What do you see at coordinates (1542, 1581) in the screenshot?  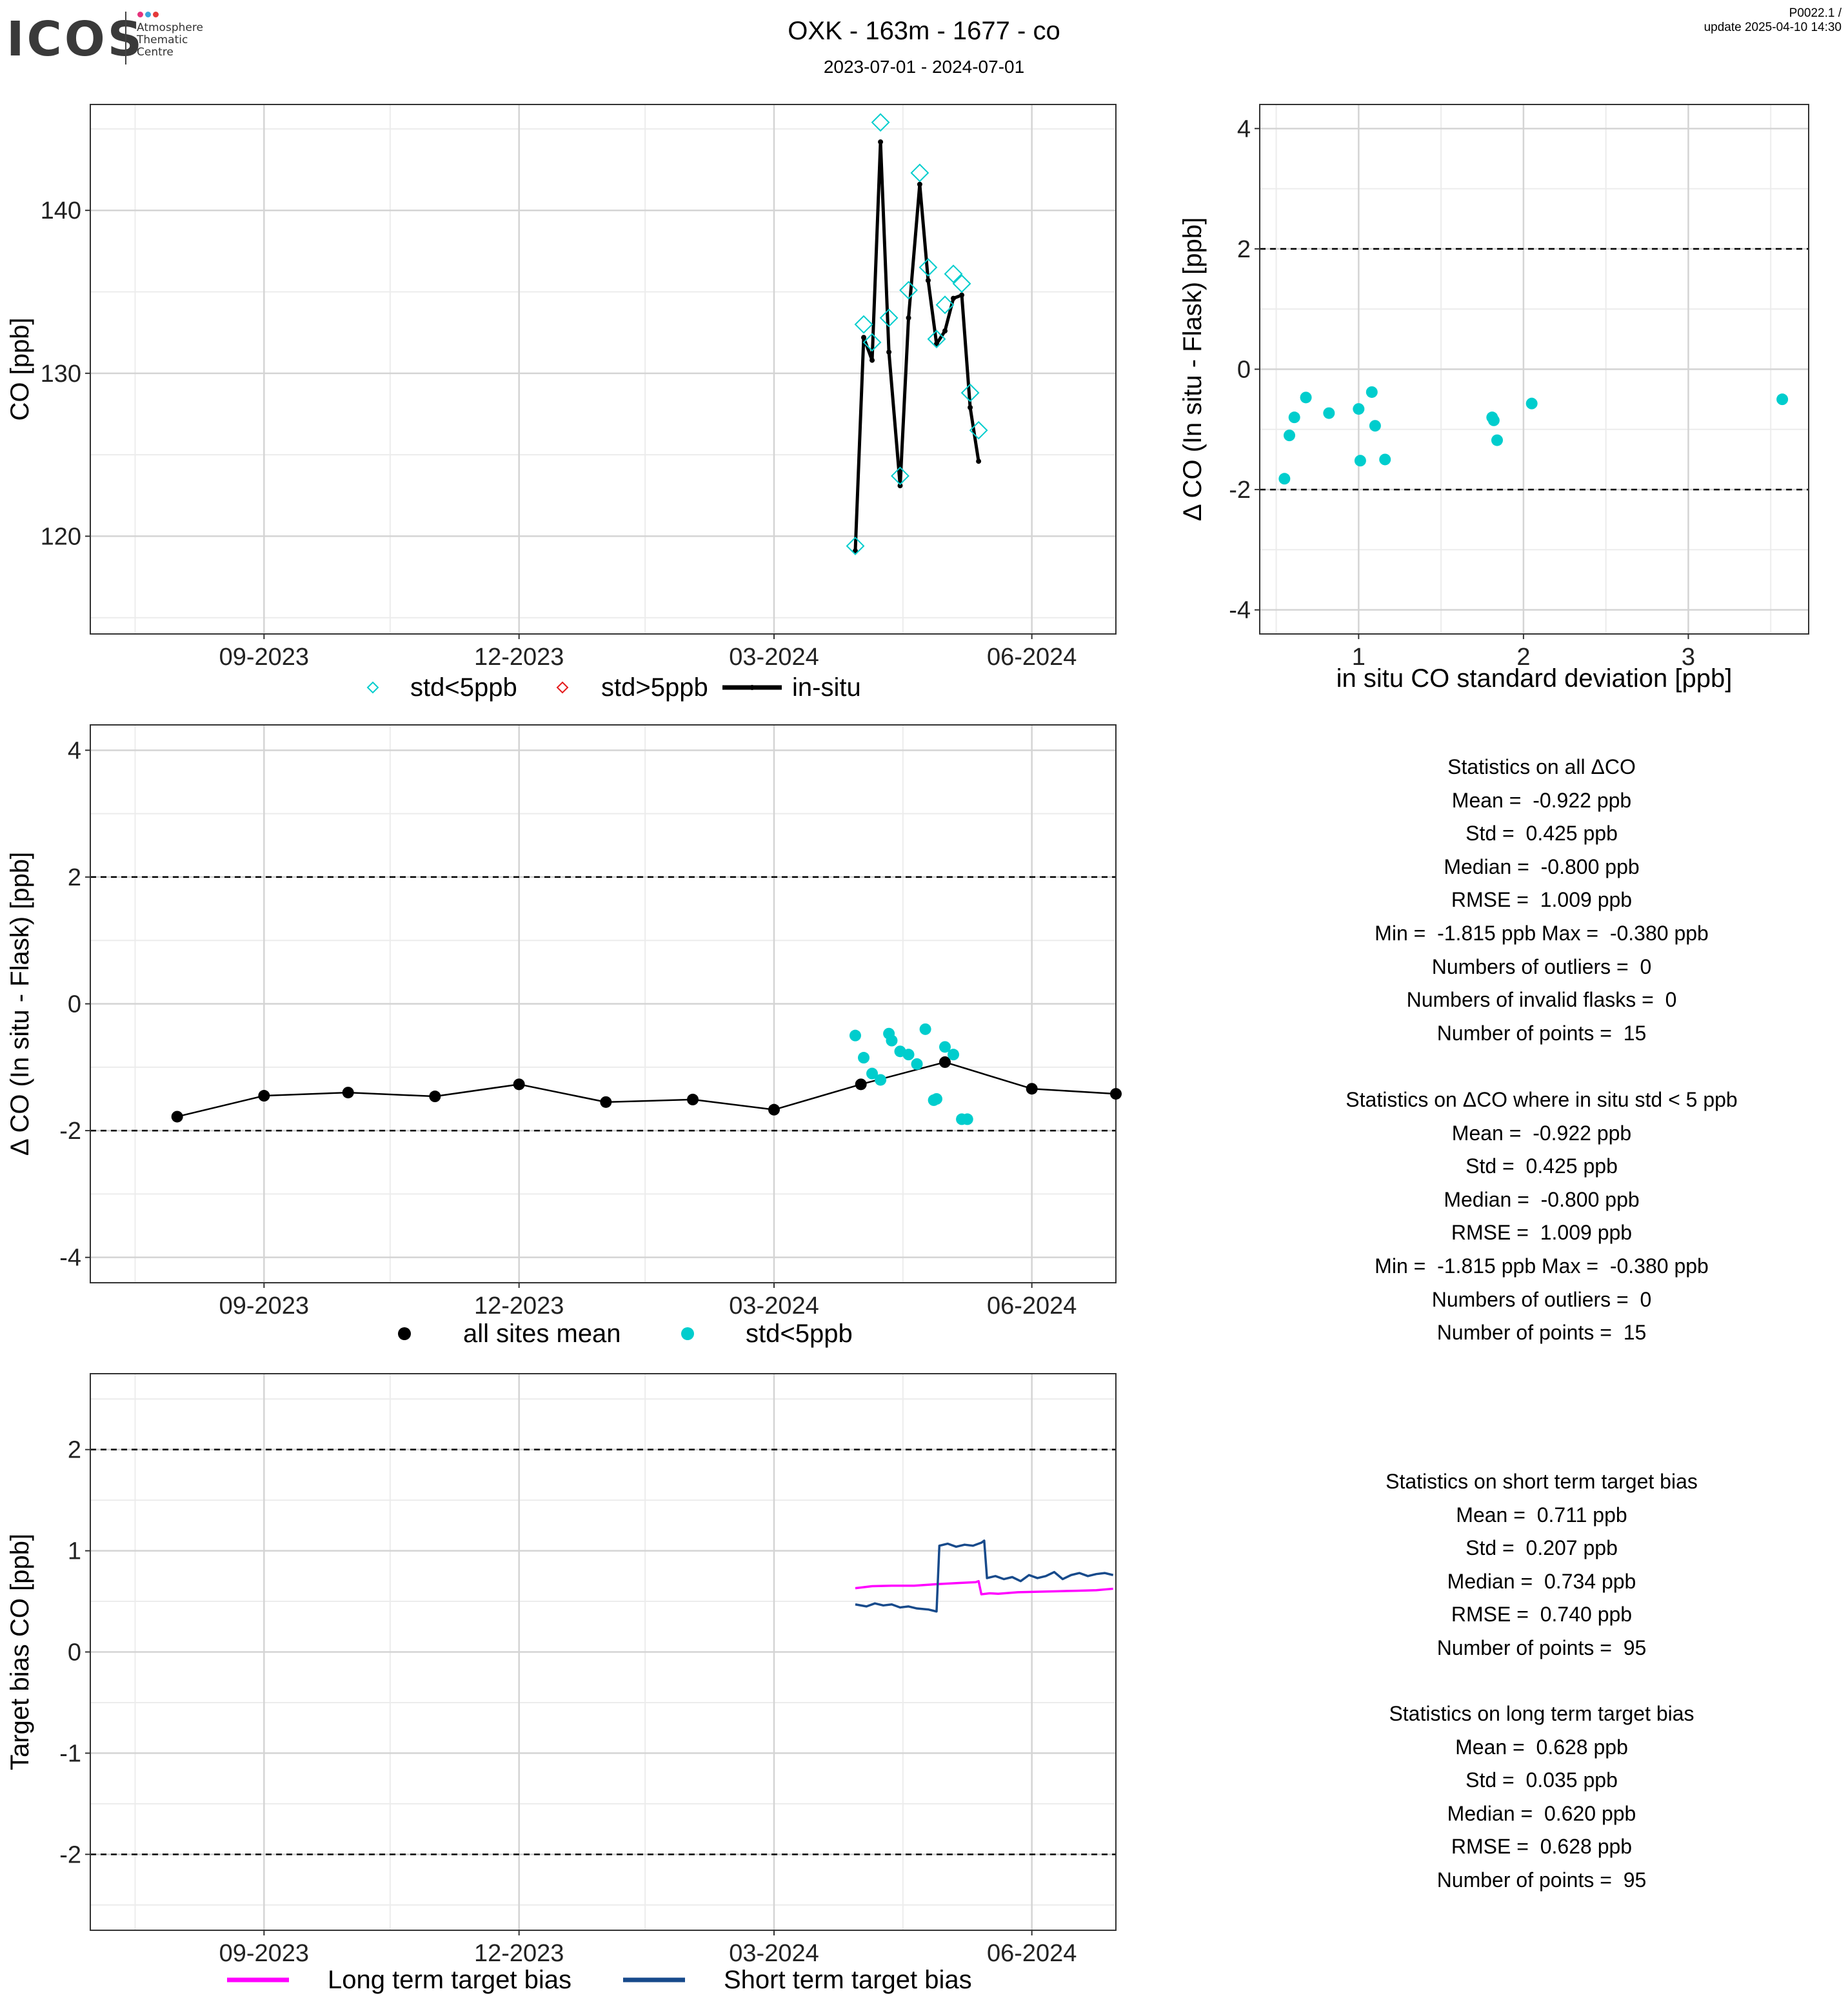 I see `stats-line: Median = 0.734 ppb` at bounding box center [1542, 1581].